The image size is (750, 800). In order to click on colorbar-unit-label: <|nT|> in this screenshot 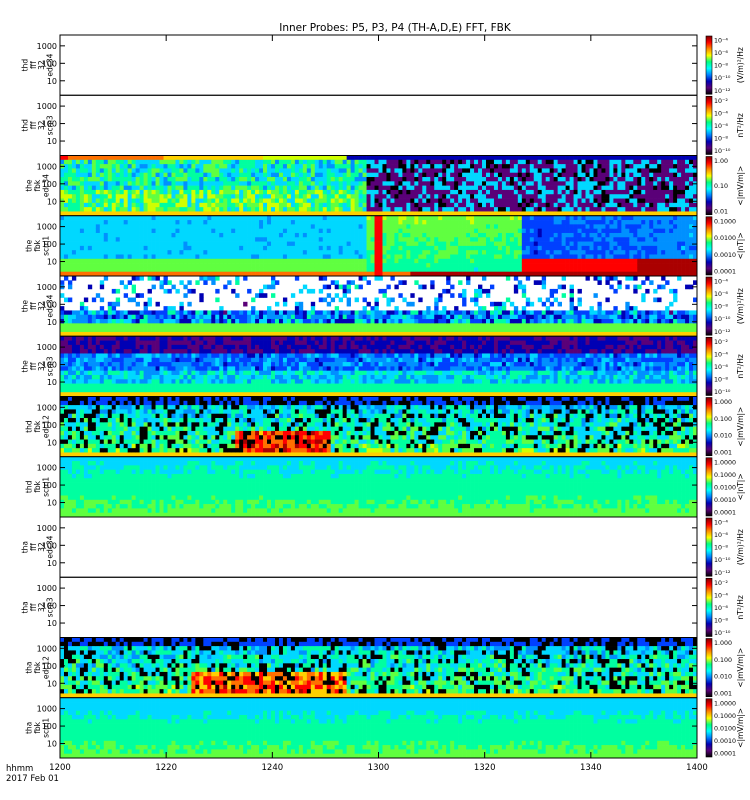, I will do `click(740, 245)`.